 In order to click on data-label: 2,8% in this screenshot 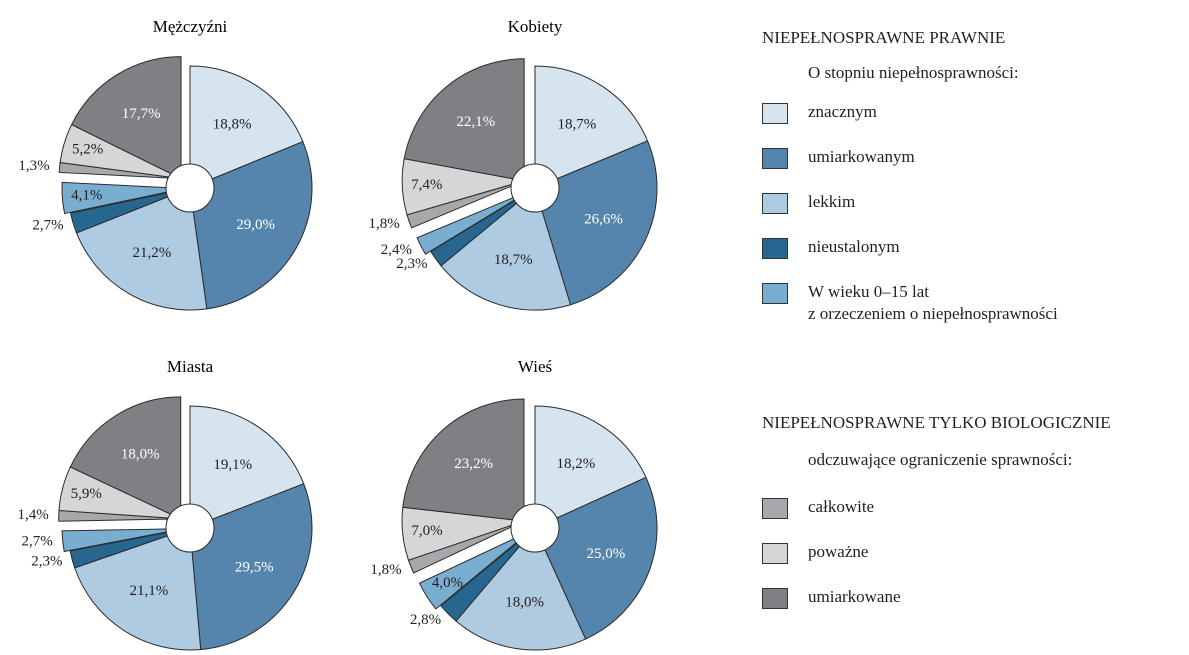, I will do `click(425, 620)`.